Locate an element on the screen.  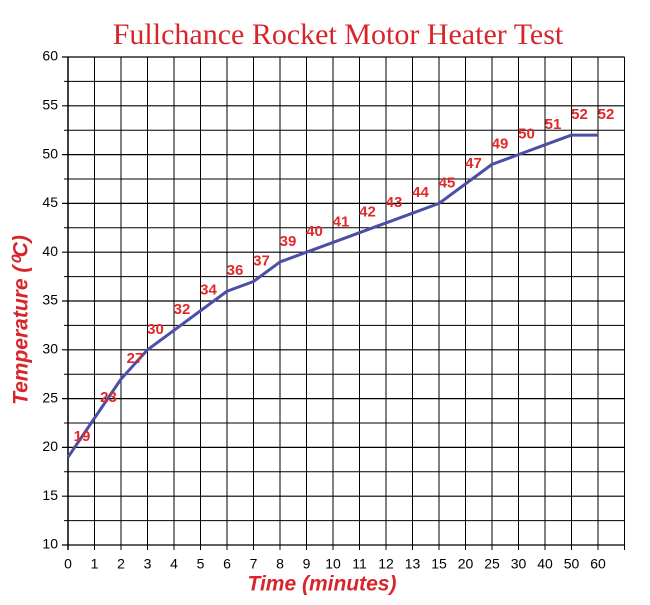
x-tick-label: 9 is located at coordinates (307, 564).